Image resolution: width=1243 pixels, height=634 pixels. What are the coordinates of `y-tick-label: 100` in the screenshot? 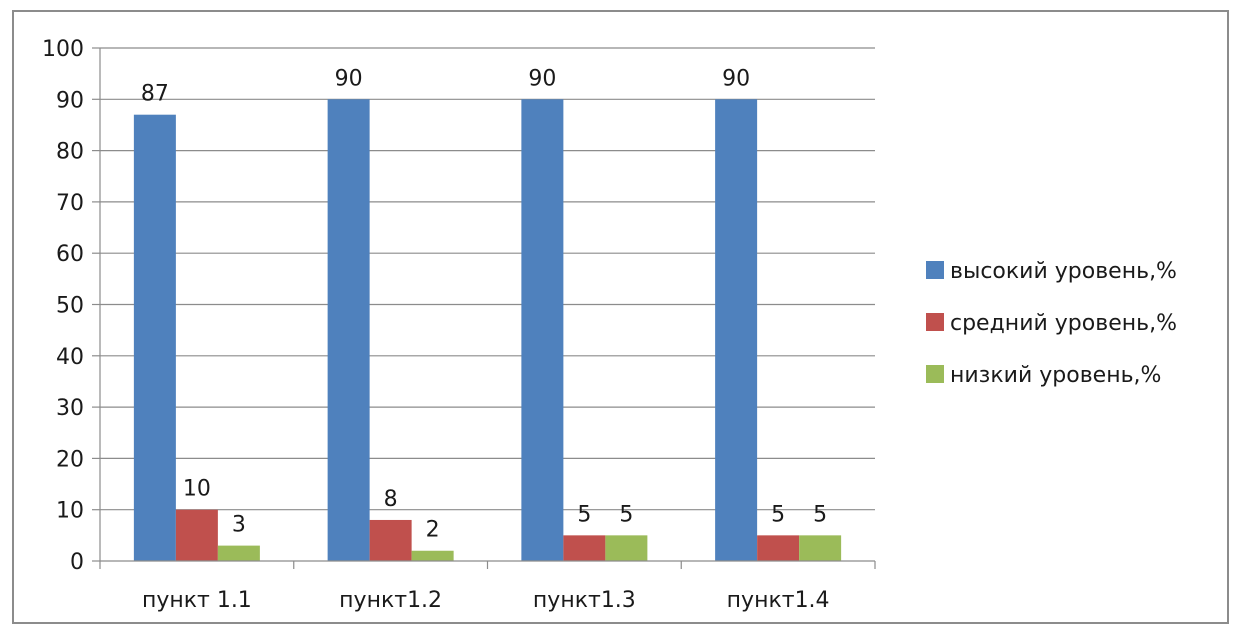 It's located at (63, 49).